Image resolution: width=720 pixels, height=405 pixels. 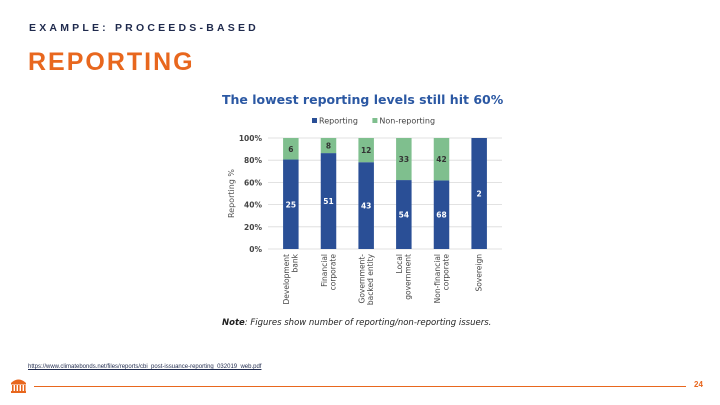 I want to click on x-tick-label: Sovereign, so click(x=479, y=273).